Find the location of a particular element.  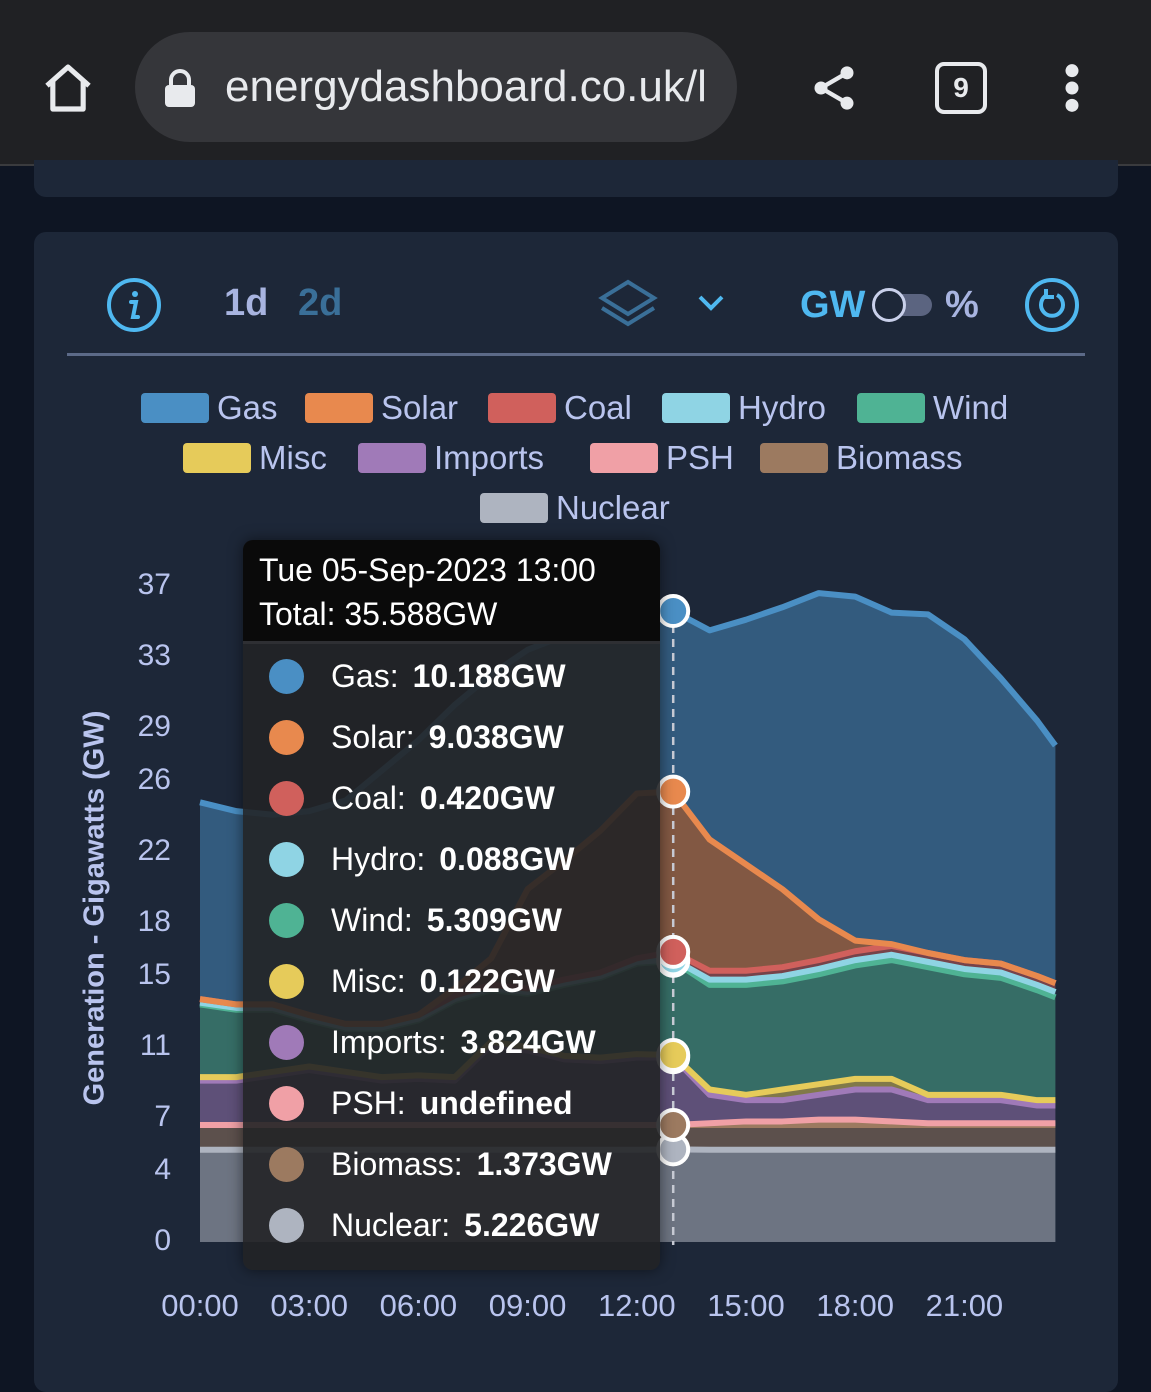

tooltip-row: PSH: undefined is located at coordinates (421, 1103).